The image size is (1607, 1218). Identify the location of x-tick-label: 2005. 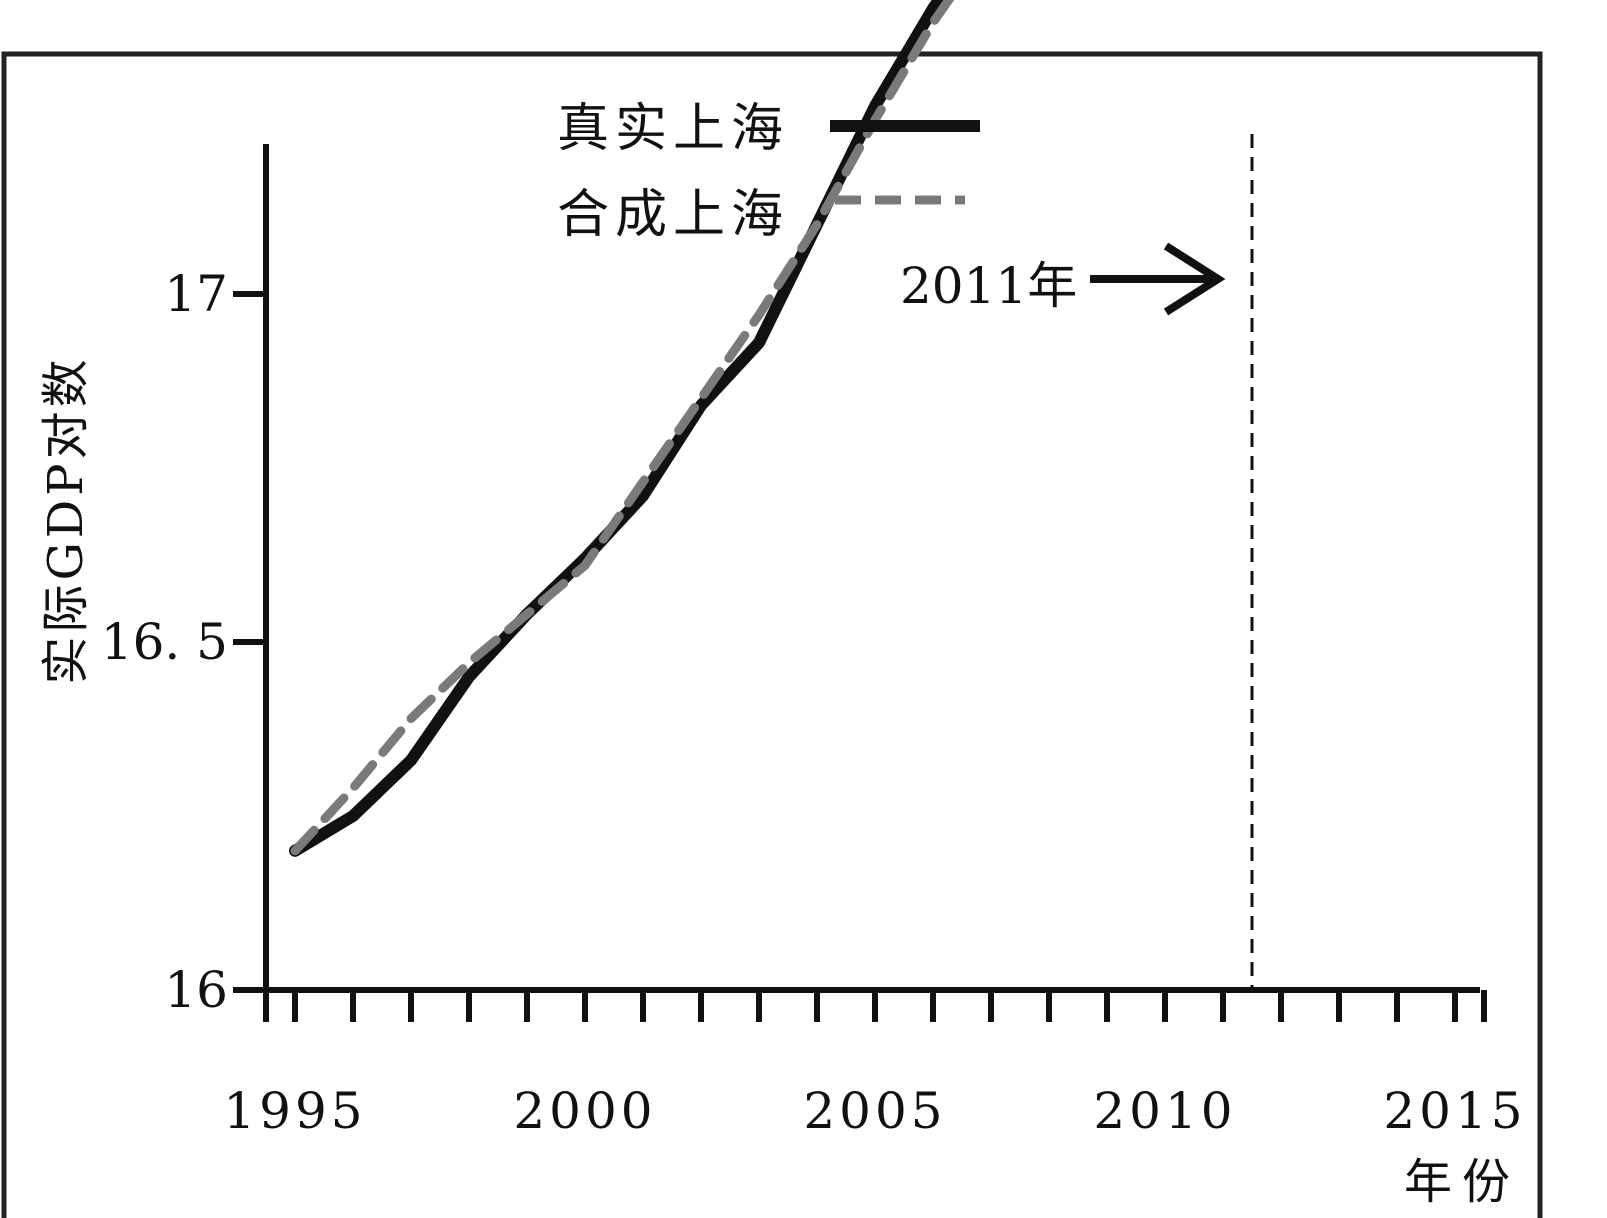
(874, 1111).